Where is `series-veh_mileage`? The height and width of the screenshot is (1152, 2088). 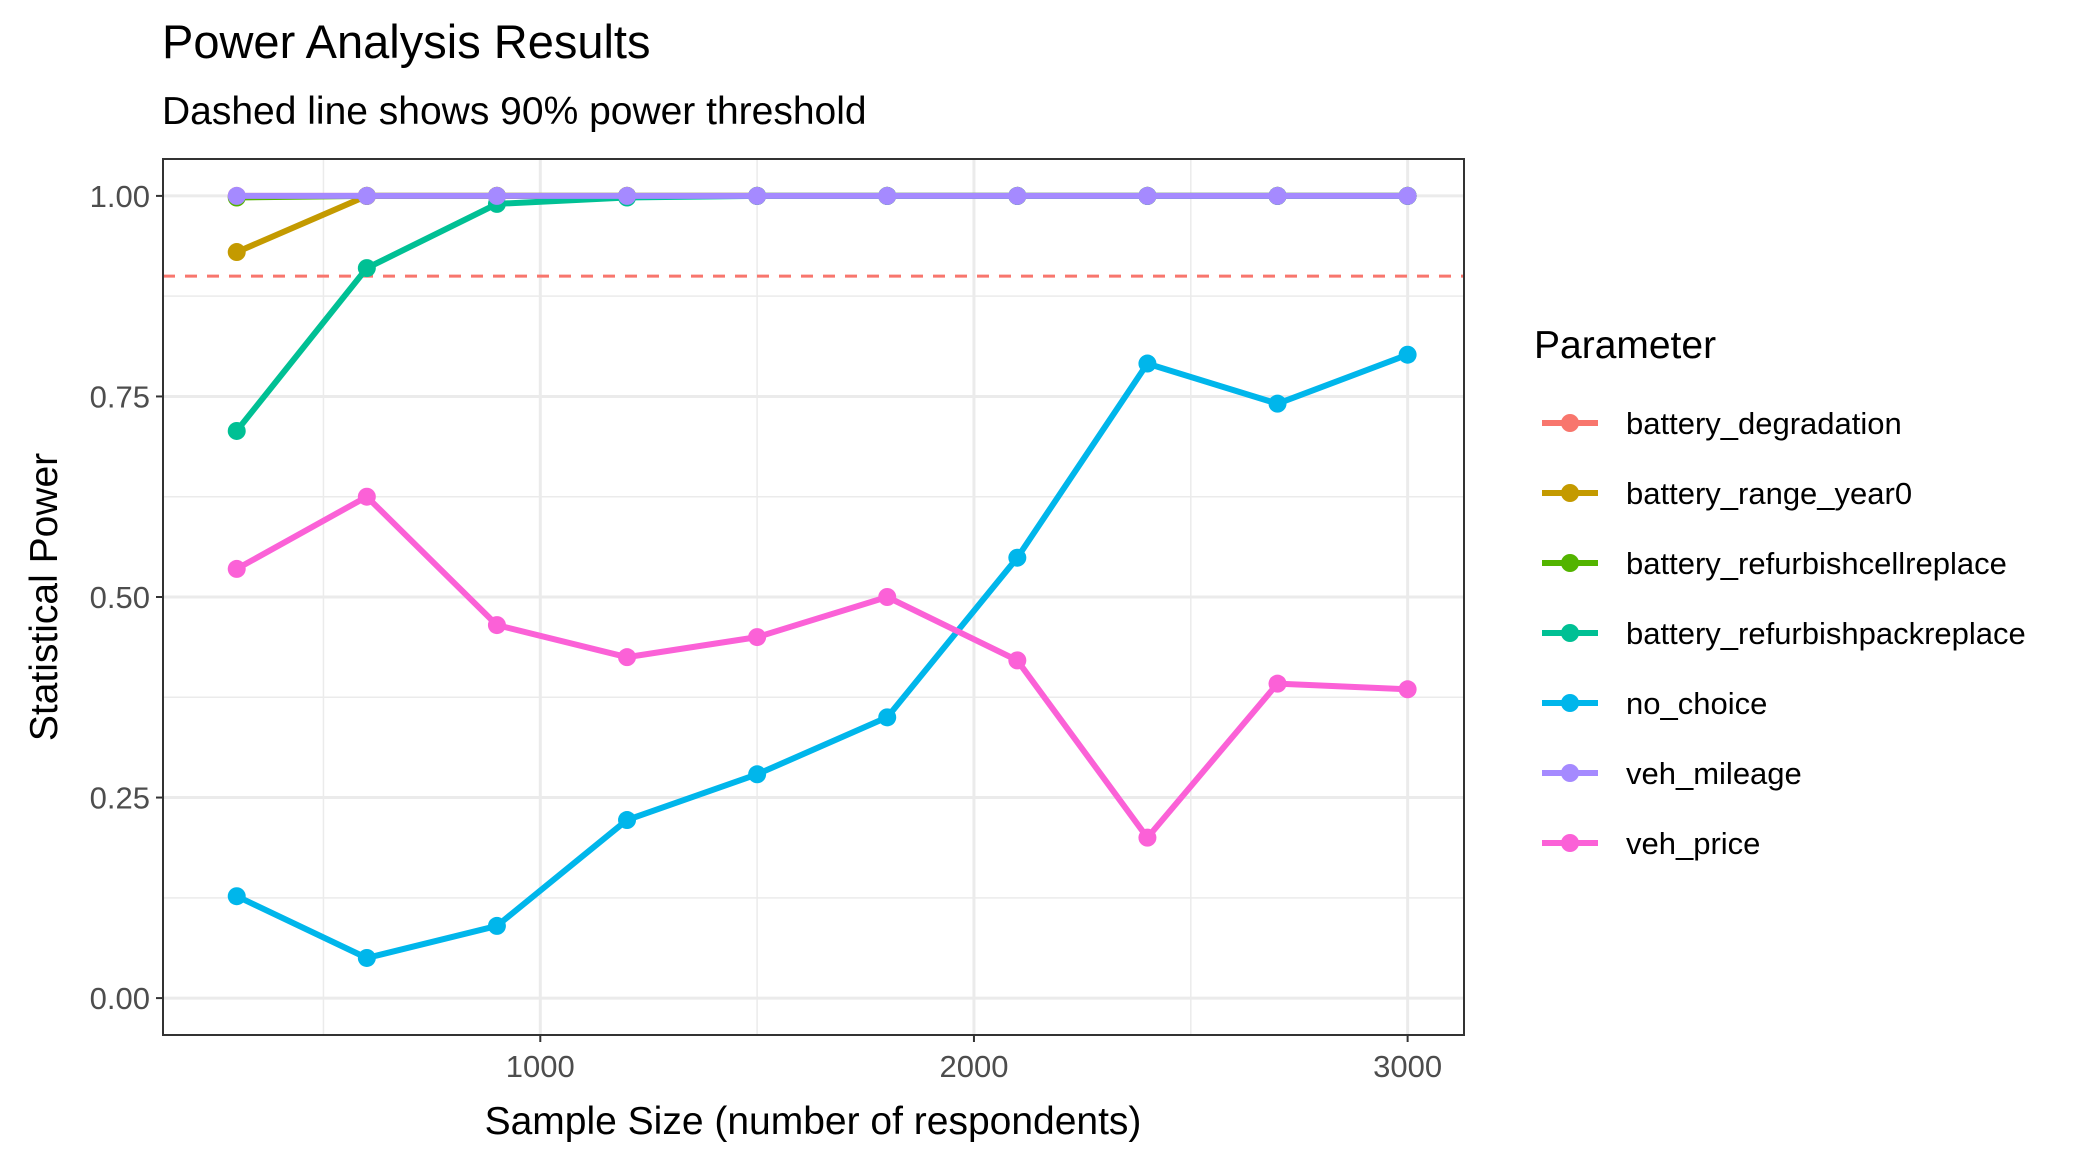
series-veh_mileage is located at coordinates (822, 195).